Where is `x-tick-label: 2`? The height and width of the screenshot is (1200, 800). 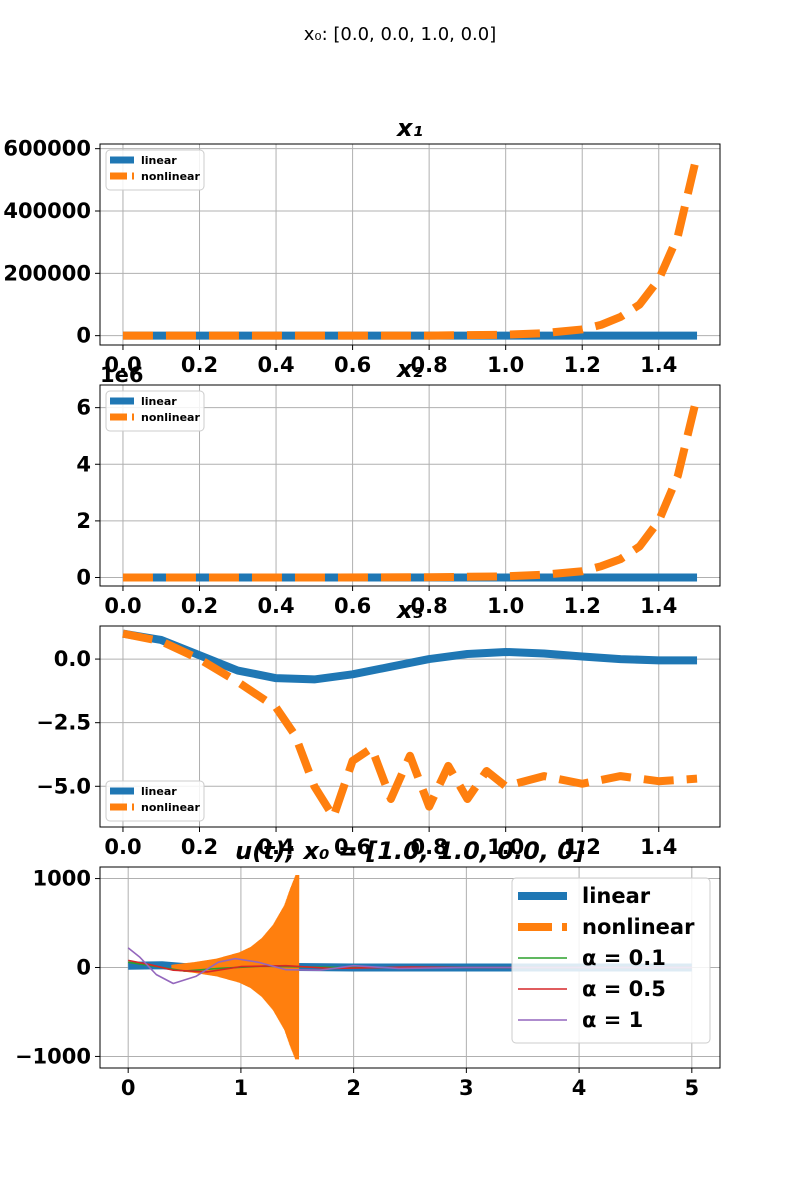
x-tick-label: 2 is located at coordinates (353, 1088).